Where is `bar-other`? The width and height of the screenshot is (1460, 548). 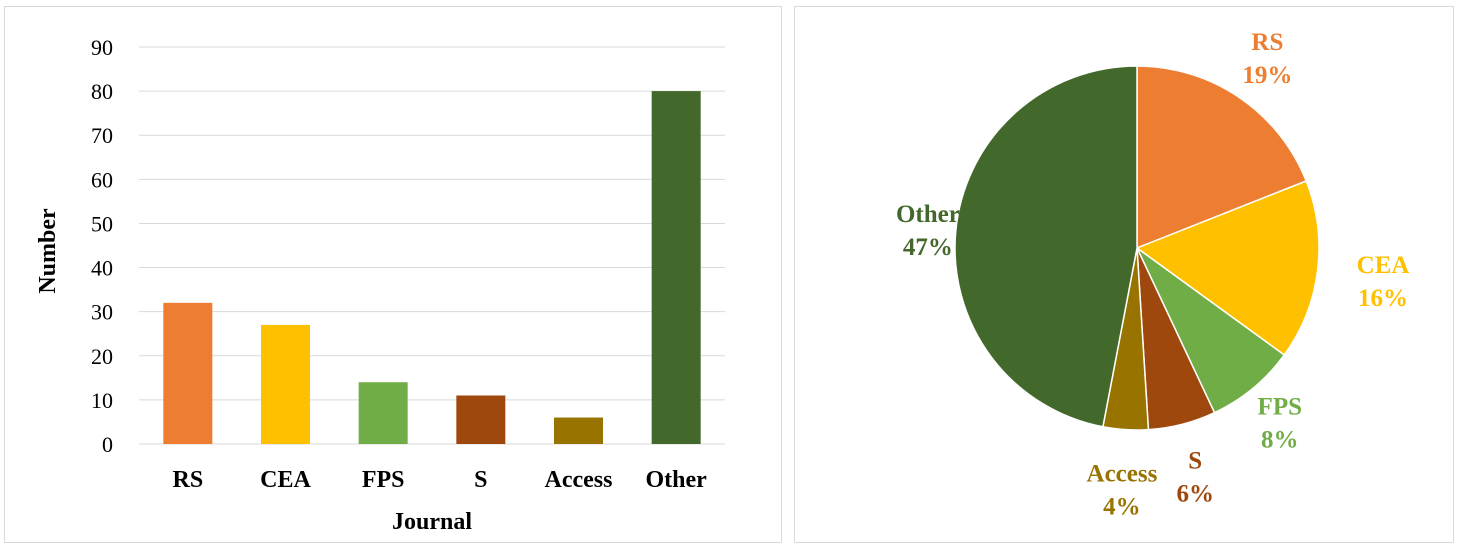 bar-other is located at coordinates (676, 267).